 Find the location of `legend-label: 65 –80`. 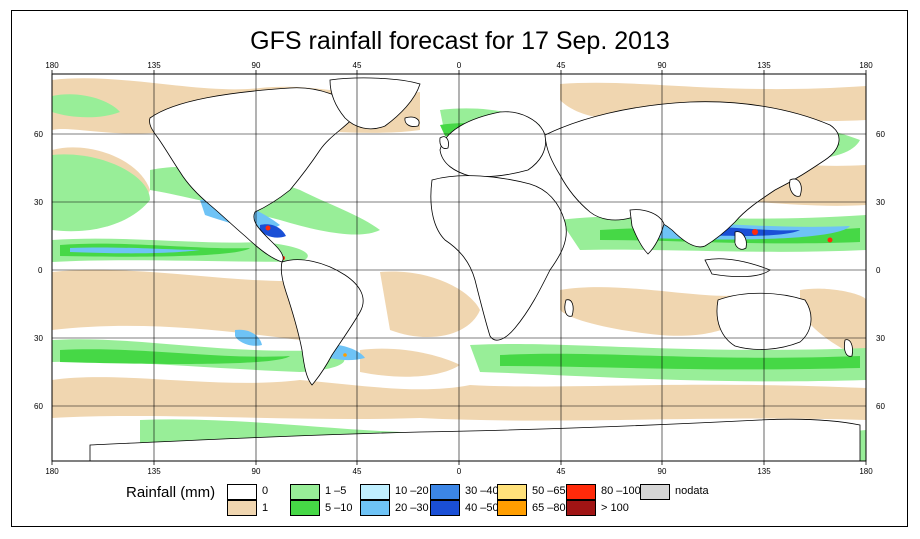

legend-label: 65 –80 is located at coordinates (549, 508).